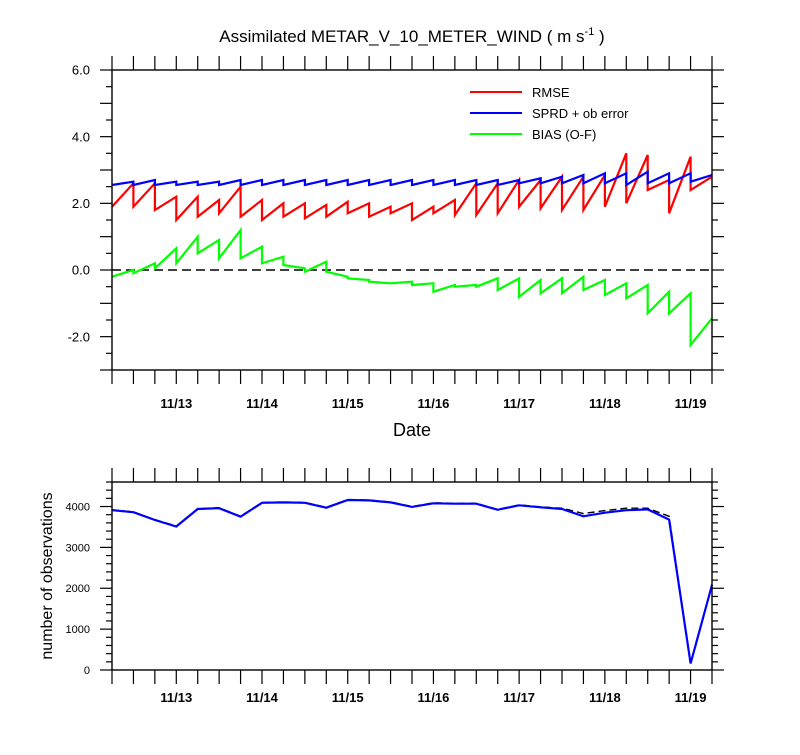 This screenshot has height=755, width=800. What do you see at coordinates (590, 32) in the screenshot?
I see `chart-title-superscript: -1` at bounding box center [590, 32].